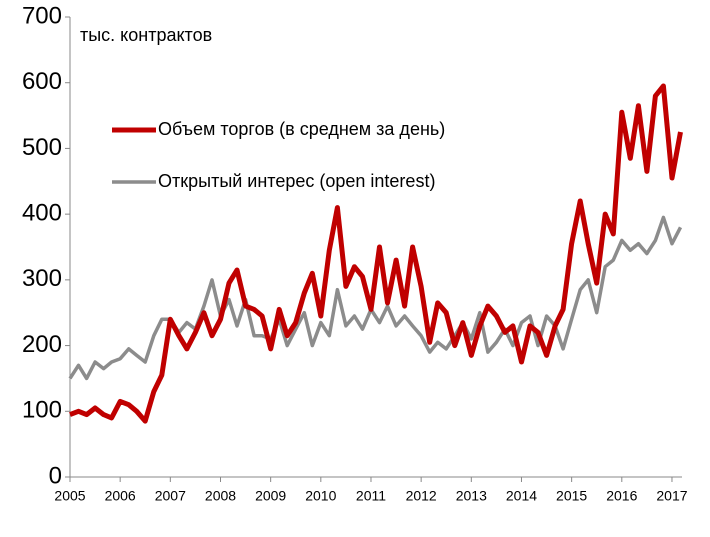 The width and height of the screenshot is (710, 537). What do you see at coordinates (42, 344) in the screenshot?
I see `y-tick-label: 200` at bounding box center [42, 344].